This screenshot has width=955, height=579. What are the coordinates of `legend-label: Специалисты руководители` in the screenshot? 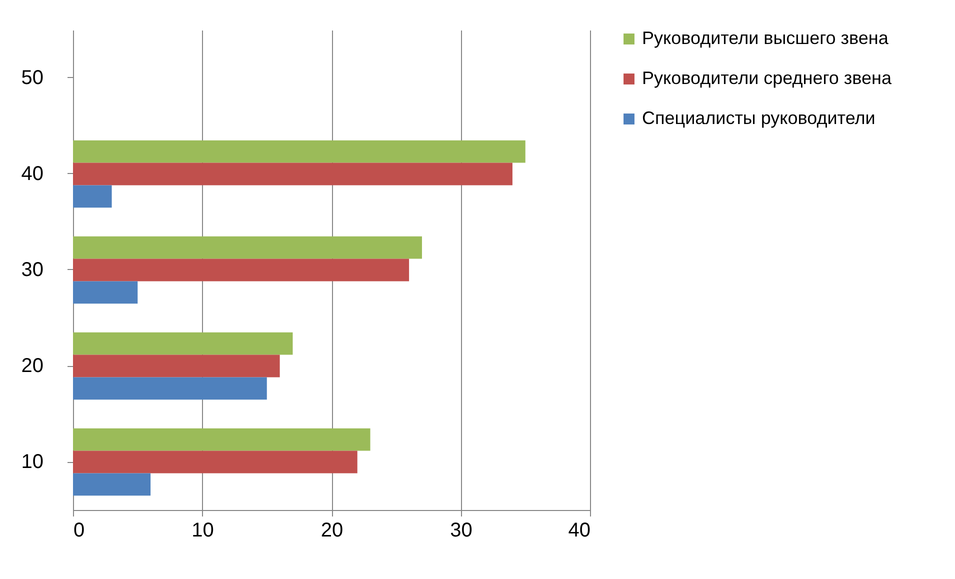 It's located at (759, 118).